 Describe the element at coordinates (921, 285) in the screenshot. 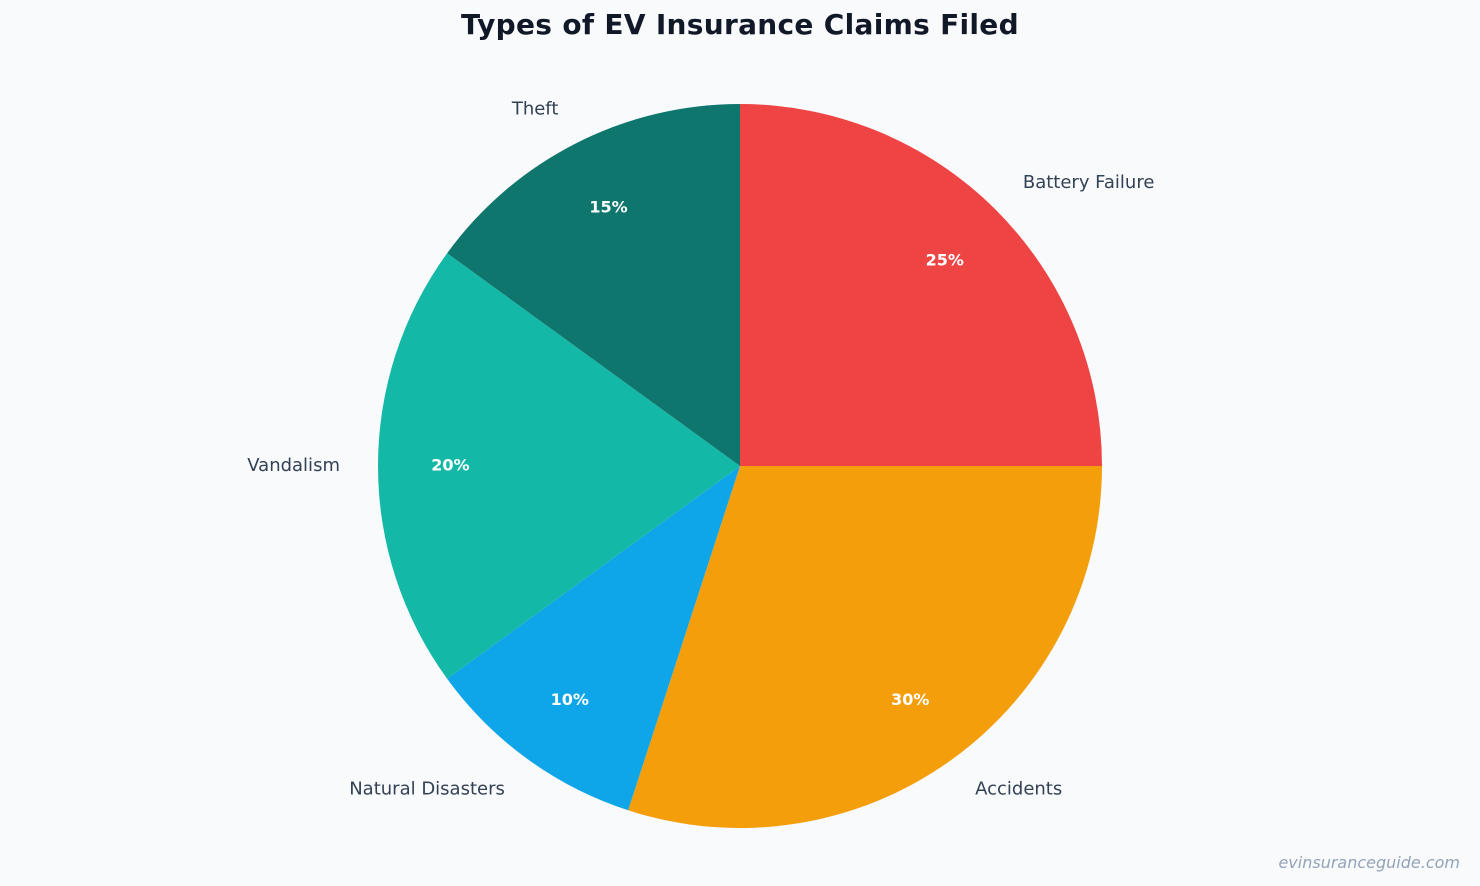

I see `pie-slice-battery-failure` at that location.